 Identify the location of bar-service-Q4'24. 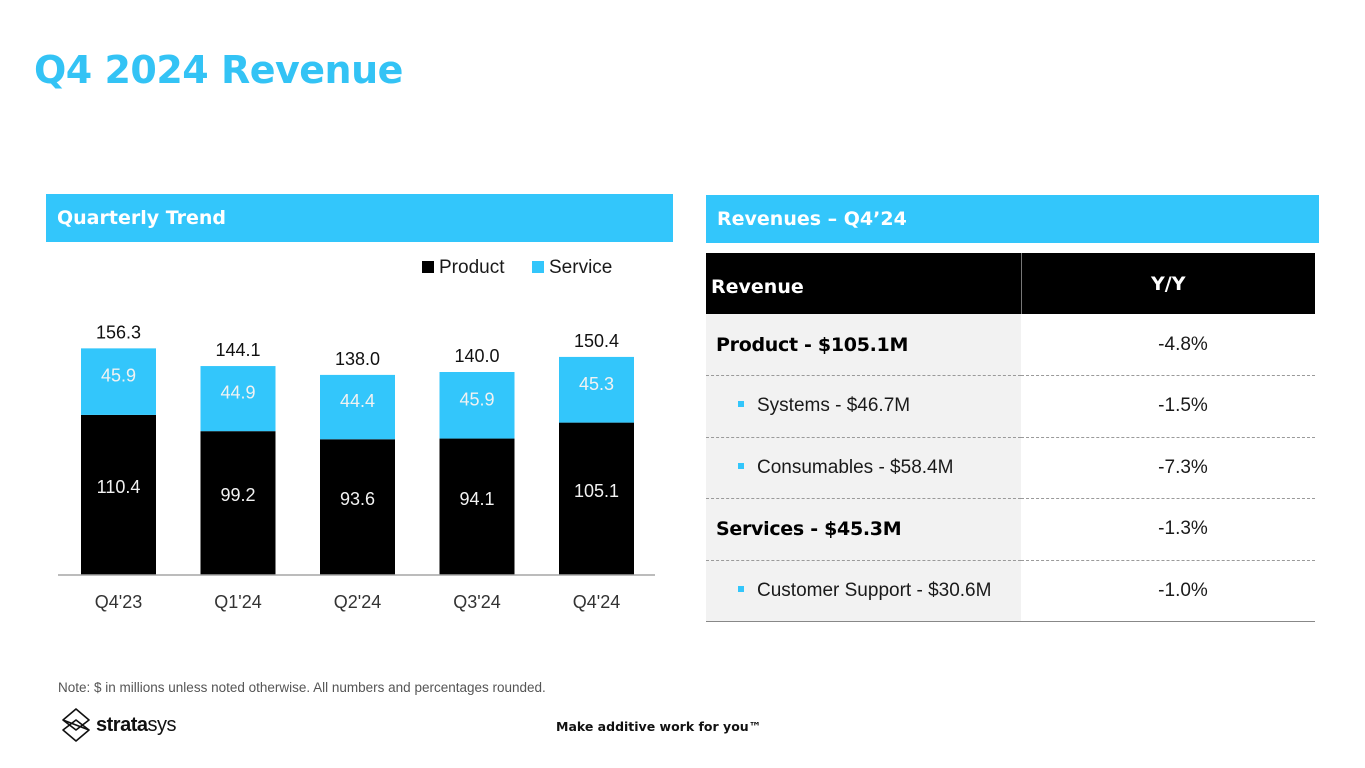
(596, 389).